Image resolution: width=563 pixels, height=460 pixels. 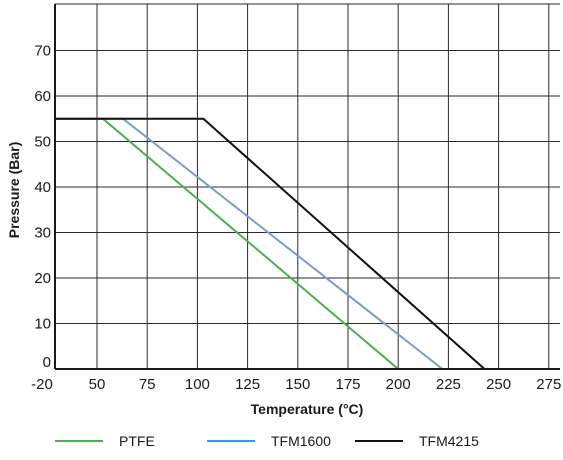 What do you see at coordinates (448, 384) in the screenshot?
I see `x-tick-label-225: 225` at bounding box center [448, 384].